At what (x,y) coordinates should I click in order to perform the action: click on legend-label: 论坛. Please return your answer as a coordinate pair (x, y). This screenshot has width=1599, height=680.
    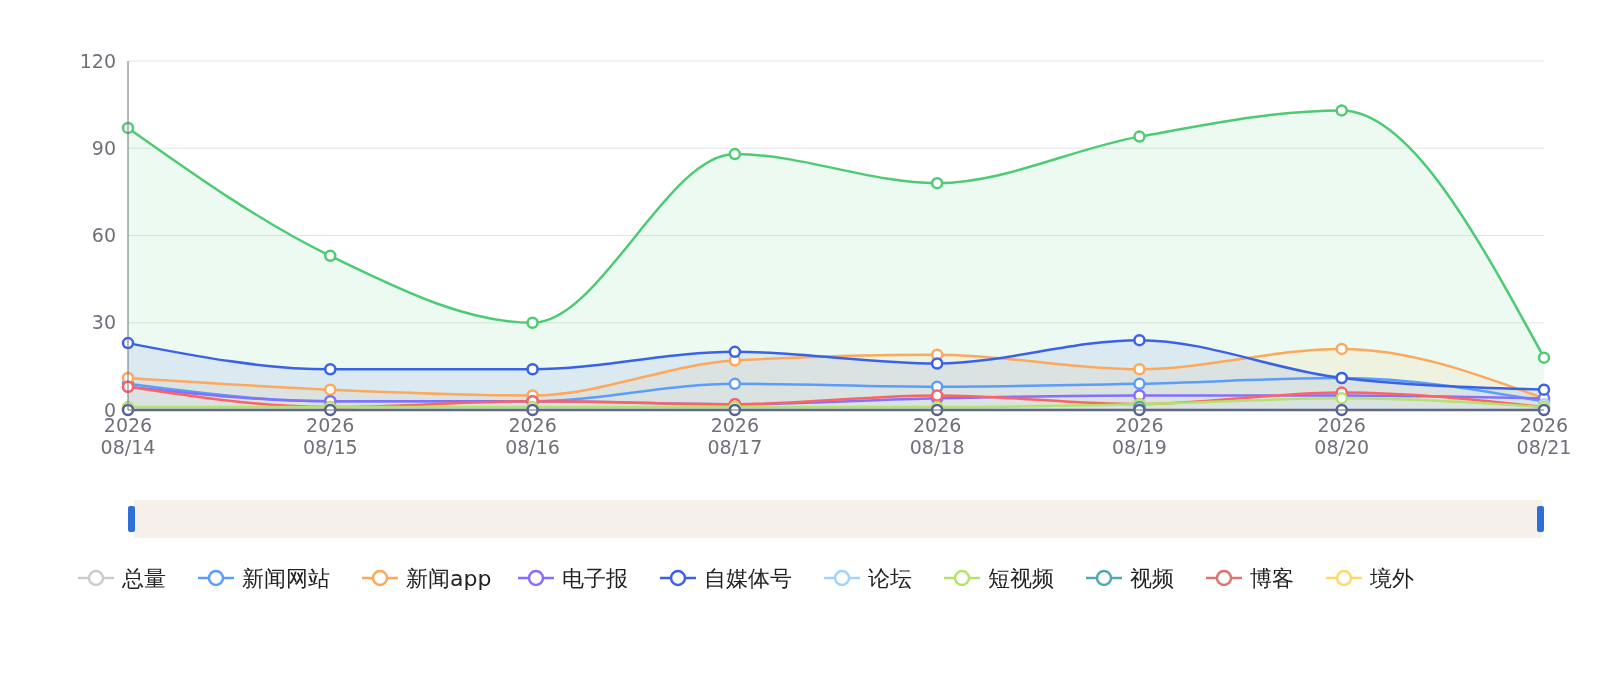
    Looking at the image, I should click on (890, 578).